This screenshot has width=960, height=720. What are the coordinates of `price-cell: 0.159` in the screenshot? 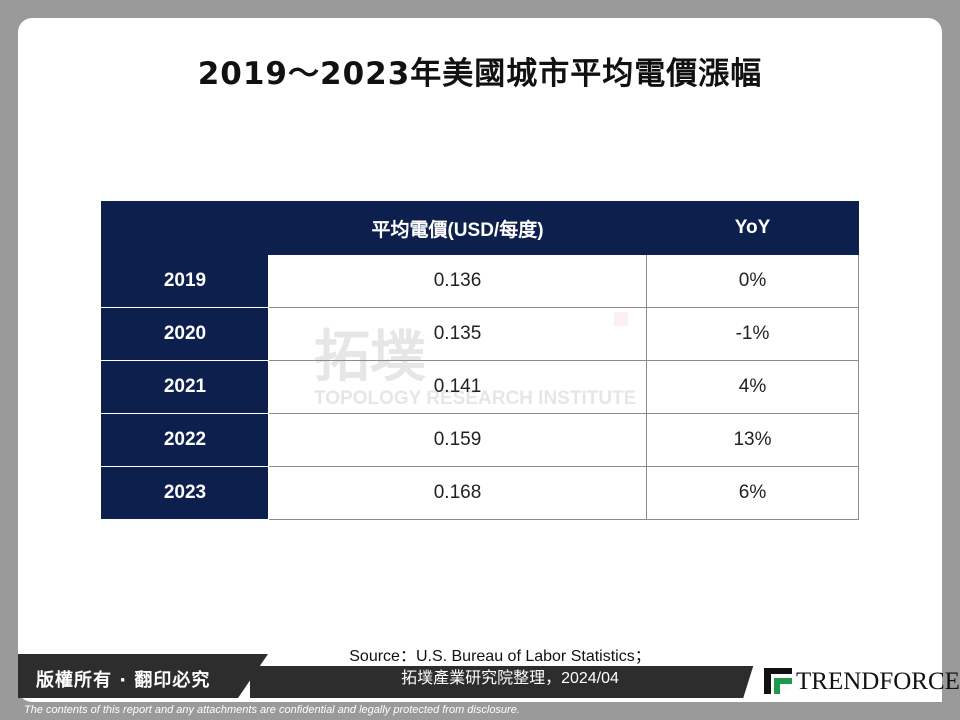 It's located at (457, 440).